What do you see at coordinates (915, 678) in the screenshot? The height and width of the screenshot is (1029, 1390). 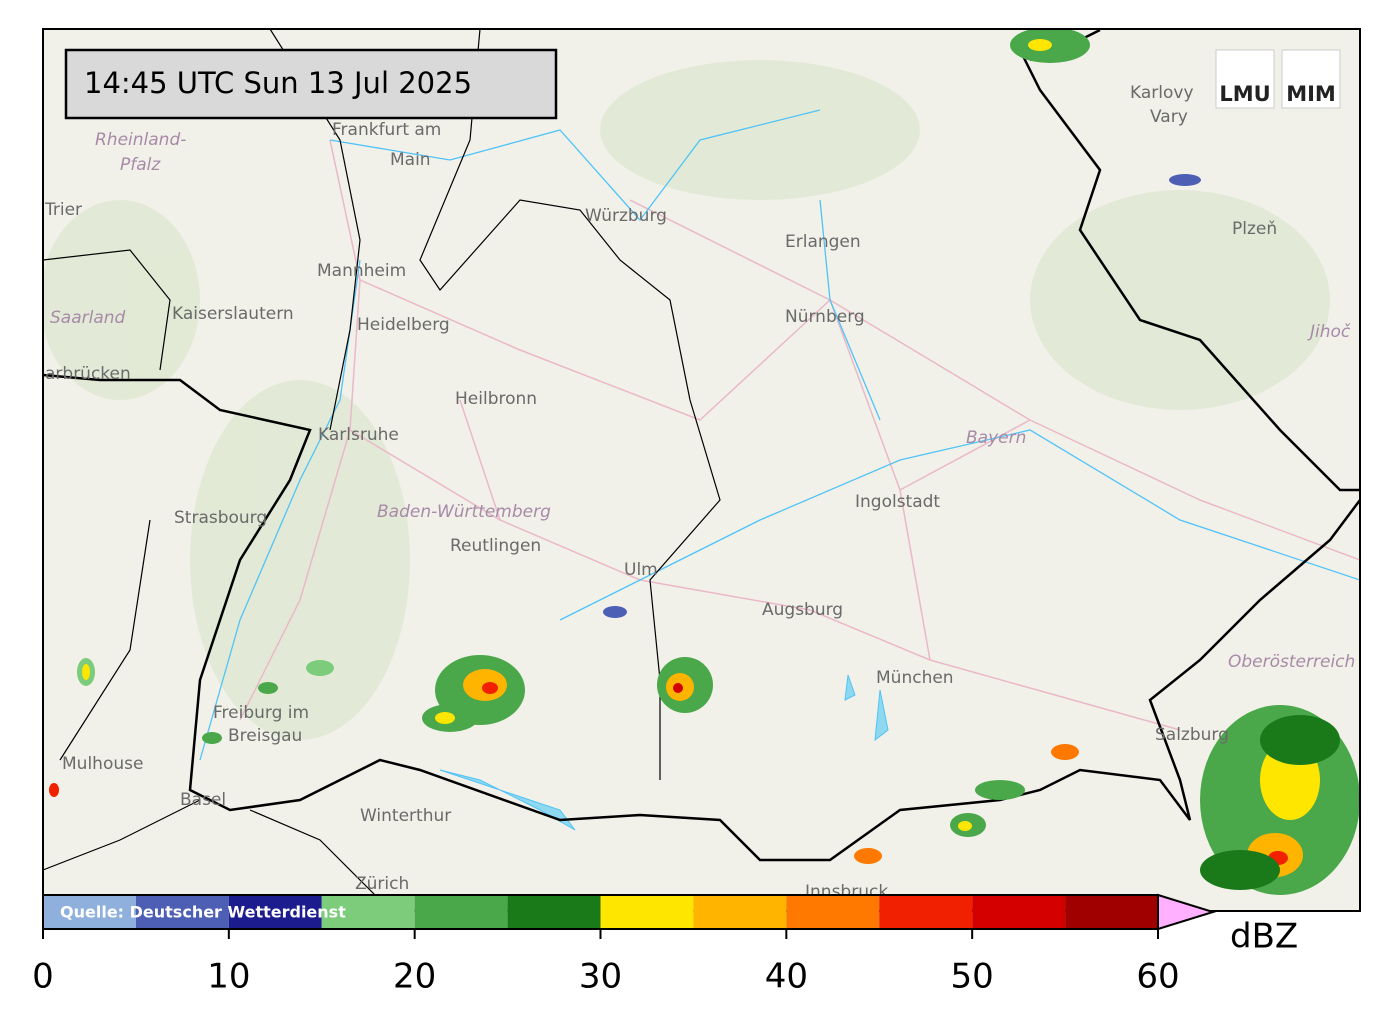 I see `place-label: München` at bounding box center [915, 678].